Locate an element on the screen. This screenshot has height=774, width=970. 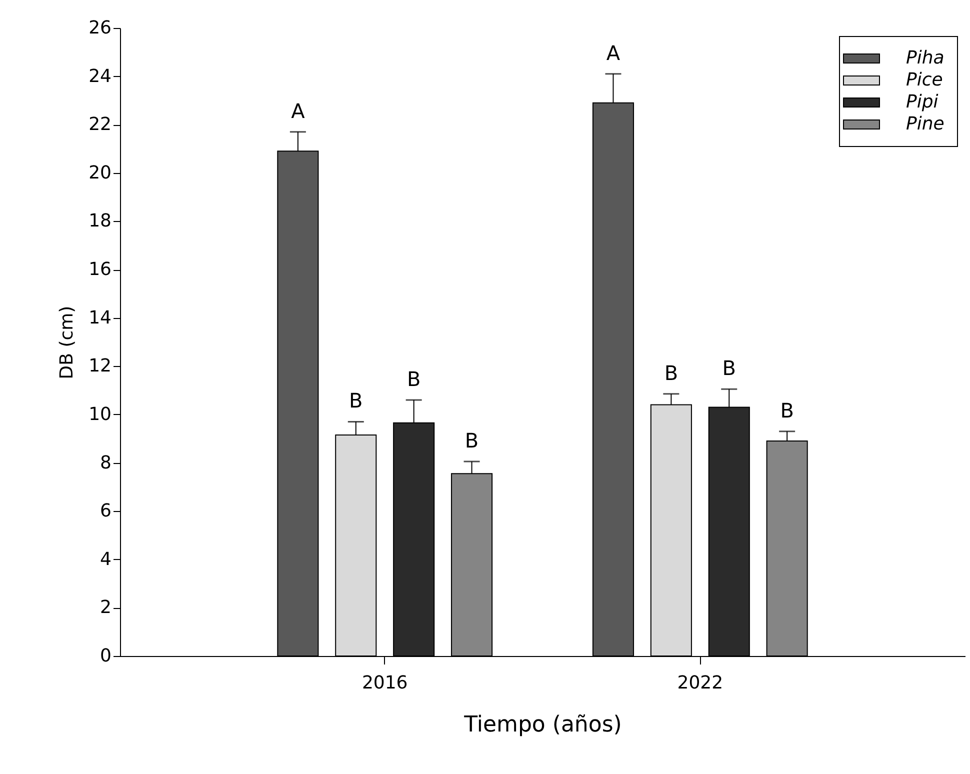
y-tick-label: 8 is located at coordinates (106, 463).